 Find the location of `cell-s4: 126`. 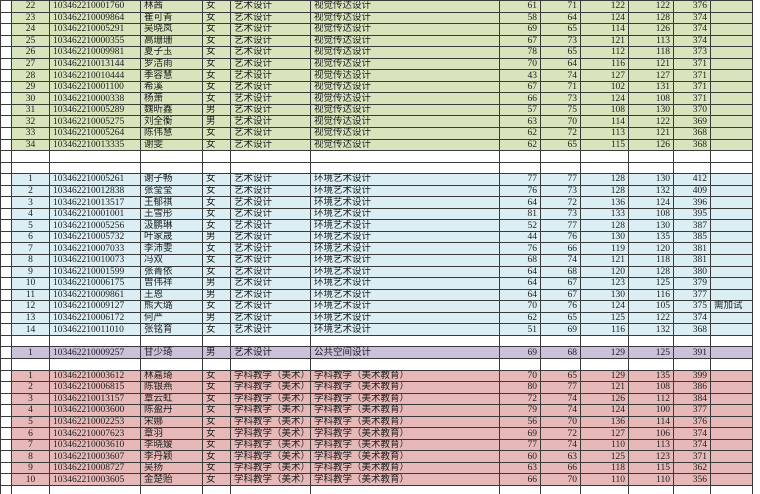

cell-s4: 126 is located at coordinates (651, 29).